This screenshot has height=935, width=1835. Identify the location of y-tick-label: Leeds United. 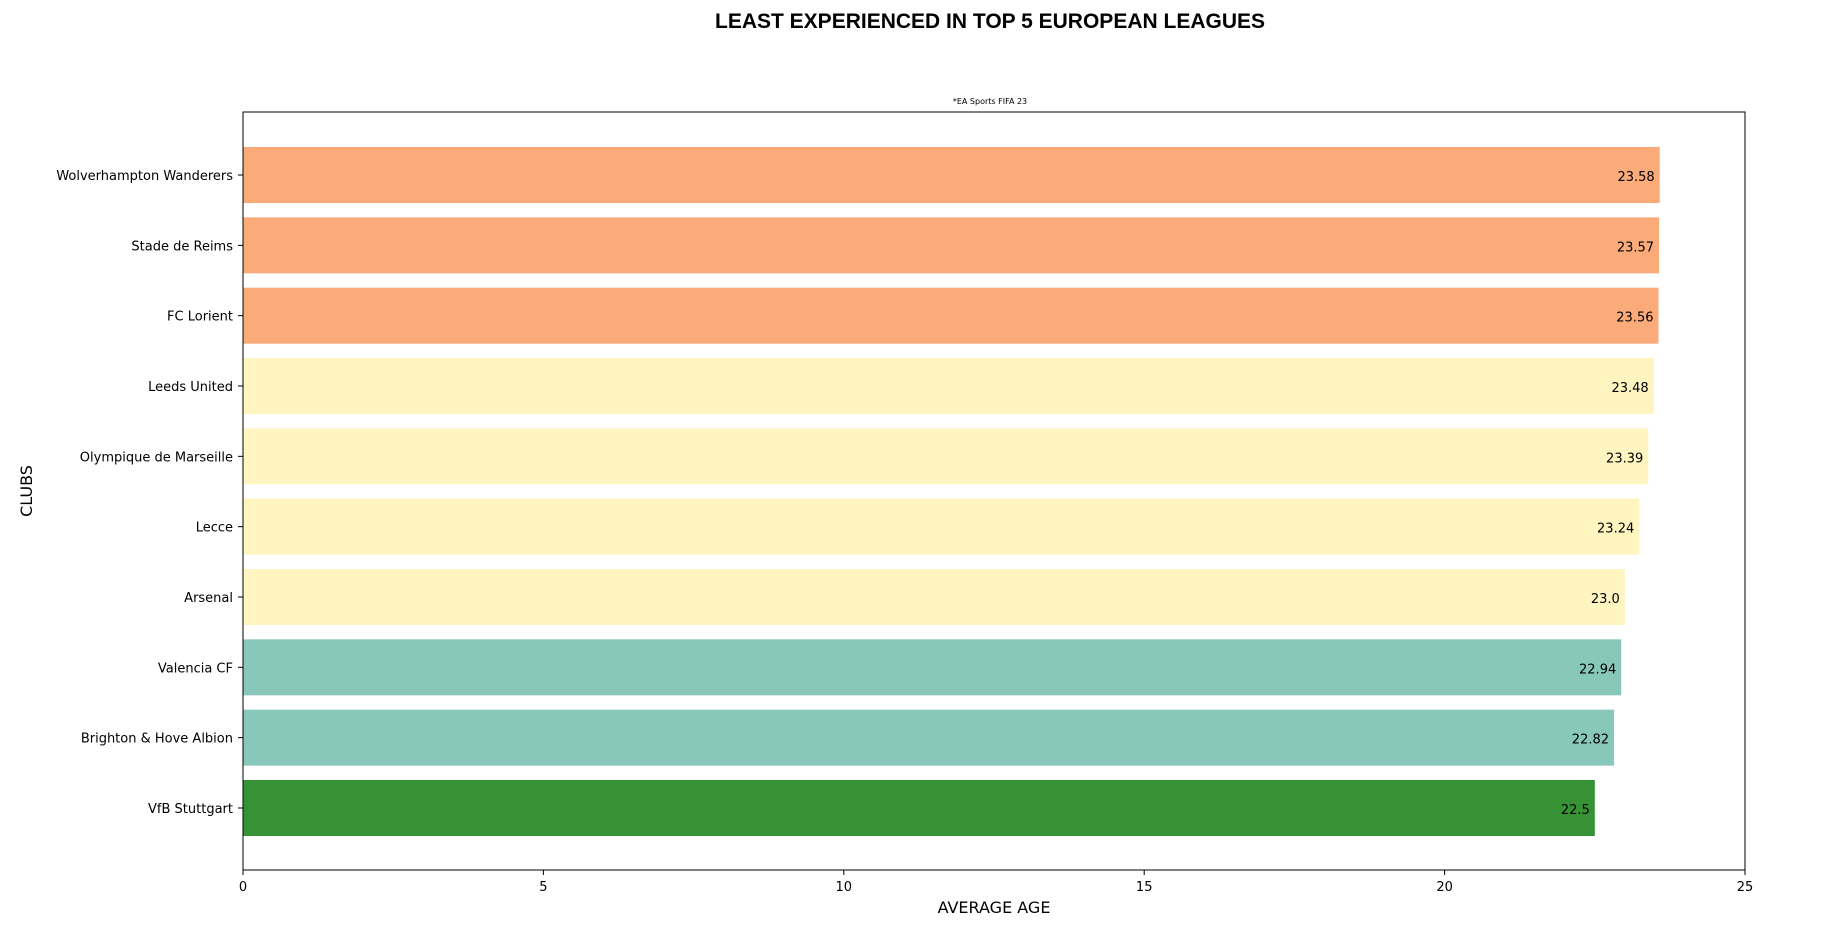
(190, 387).